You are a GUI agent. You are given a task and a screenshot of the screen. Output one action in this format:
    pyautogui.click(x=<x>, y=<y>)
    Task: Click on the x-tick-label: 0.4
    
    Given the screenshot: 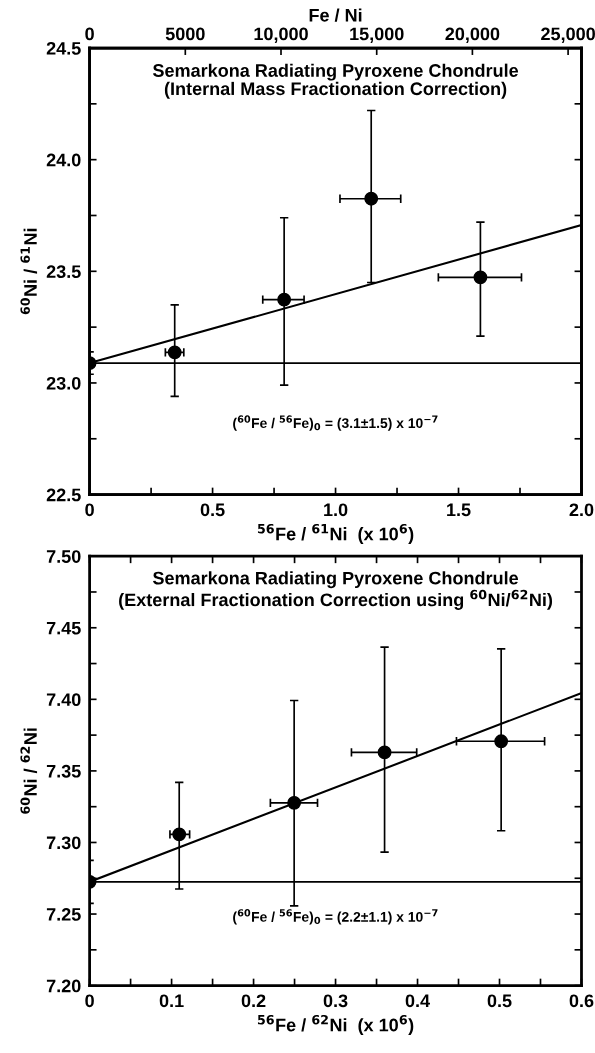 What is the action you would take?
    pyautogui.click(x=417, y=1001)
    